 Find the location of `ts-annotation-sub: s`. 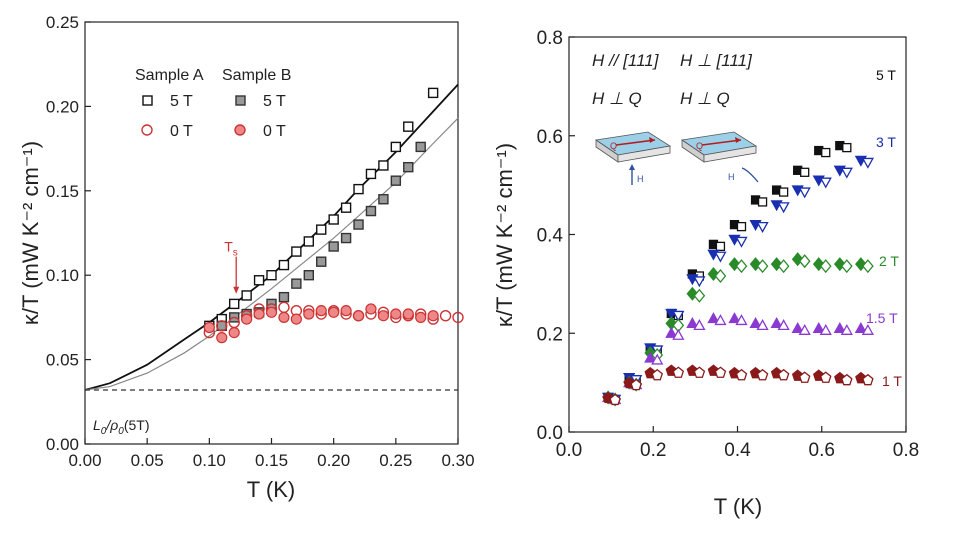

ts-annotation-sub: s is located at coordinates (235, 253).